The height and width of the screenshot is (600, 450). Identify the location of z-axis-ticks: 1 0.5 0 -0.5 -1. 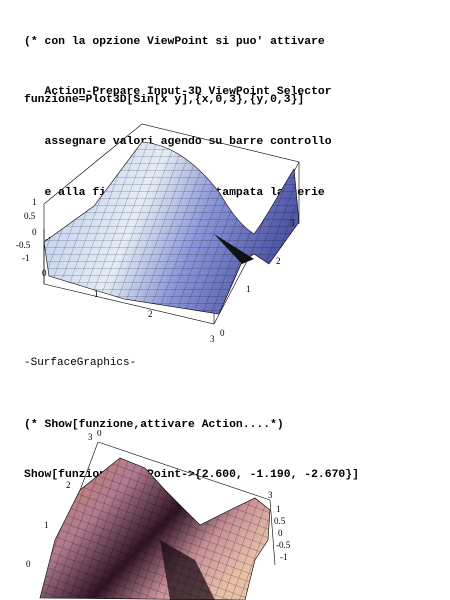
(26, 230).